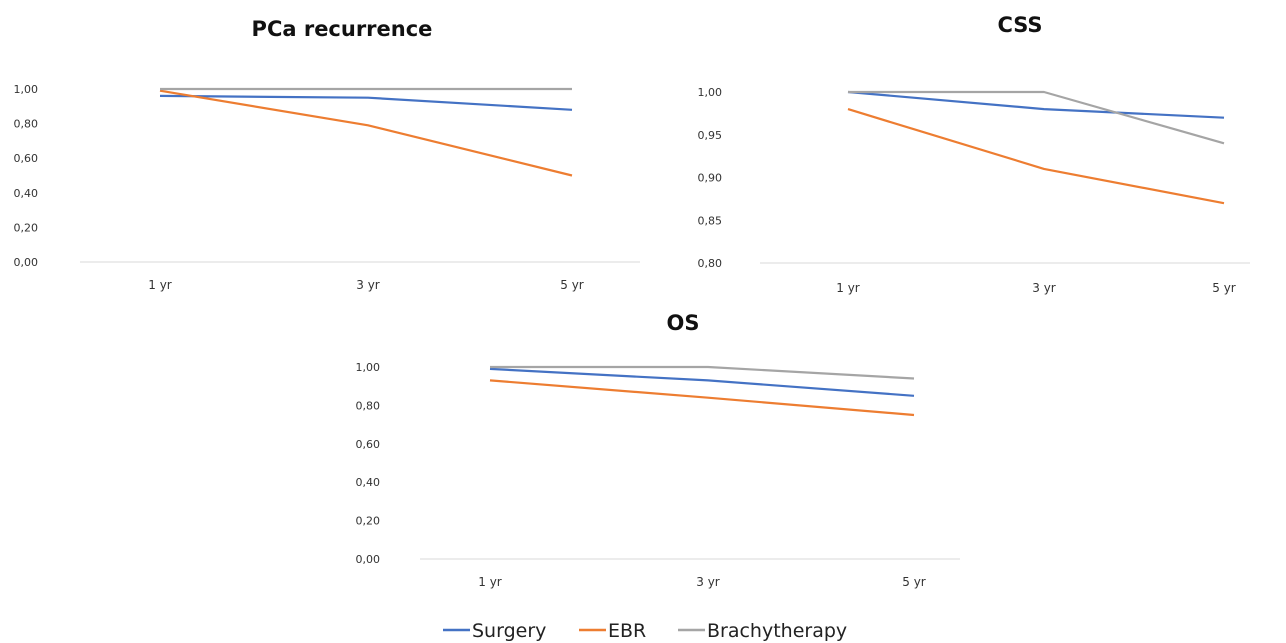 The image size is (1286, 643). Describe the element at coordinates (1019, 25) in the screenshot. I see `chart-title: CSS` at that location.